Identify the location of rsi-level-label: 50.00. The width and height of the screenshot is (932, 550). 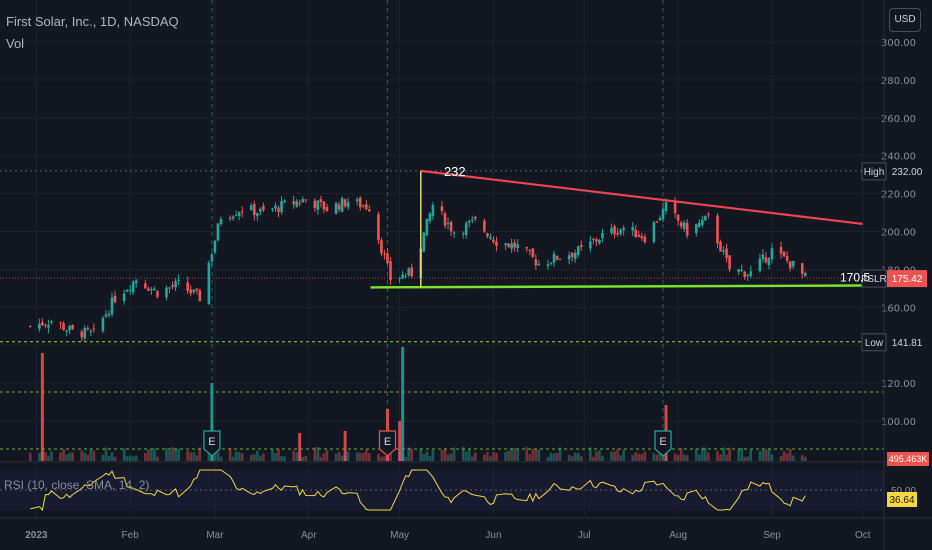
(903, 491).